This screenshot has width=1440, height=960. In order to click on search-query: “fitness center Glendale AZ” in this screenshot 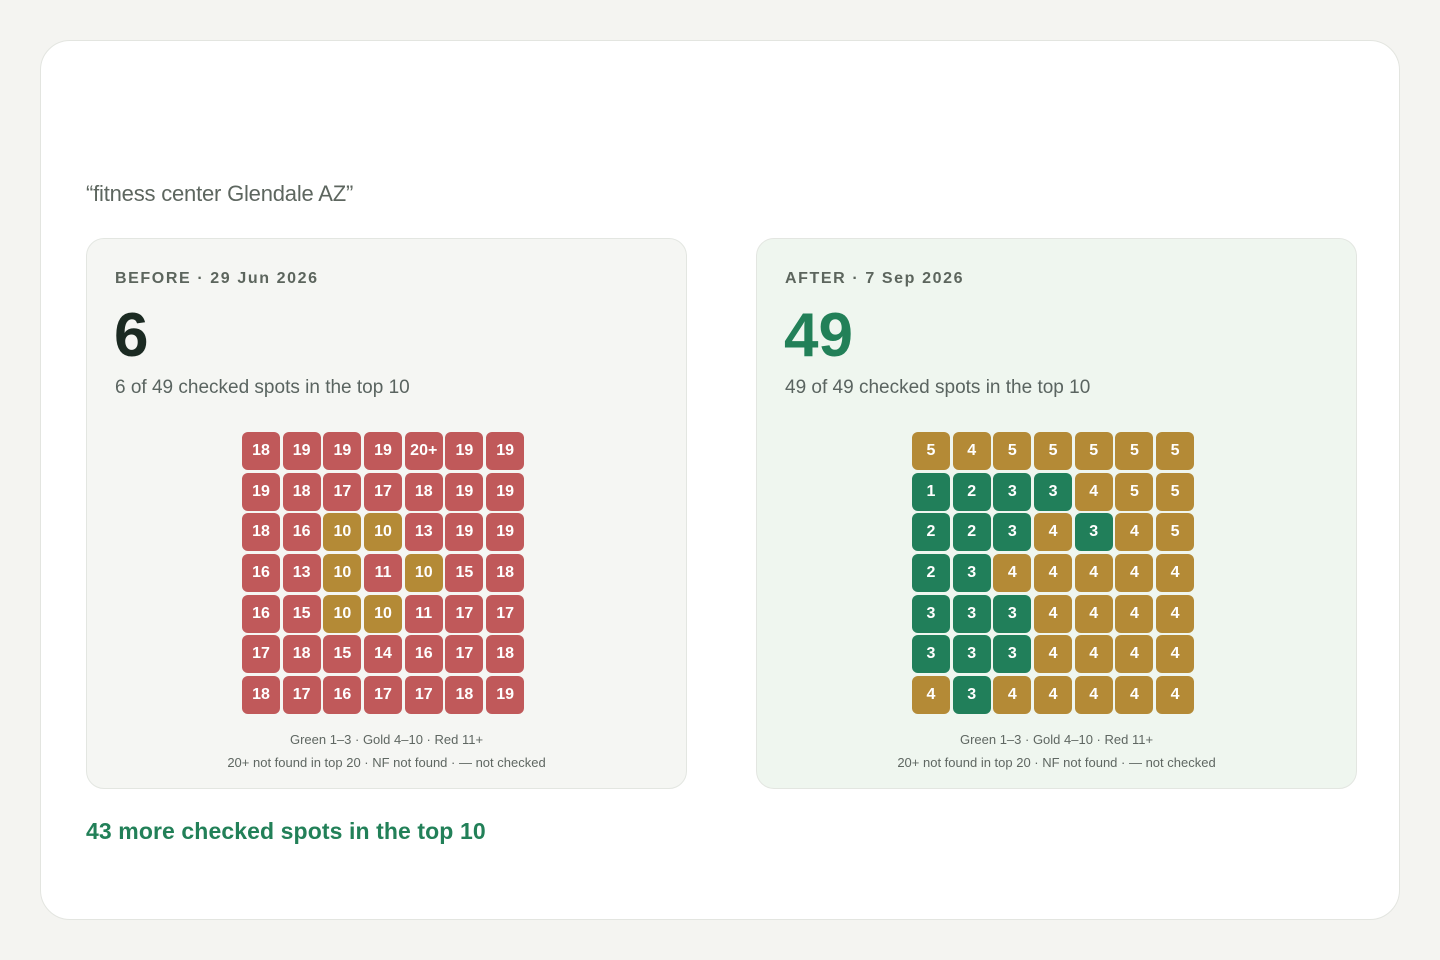, I will do `click(220, 193)`.